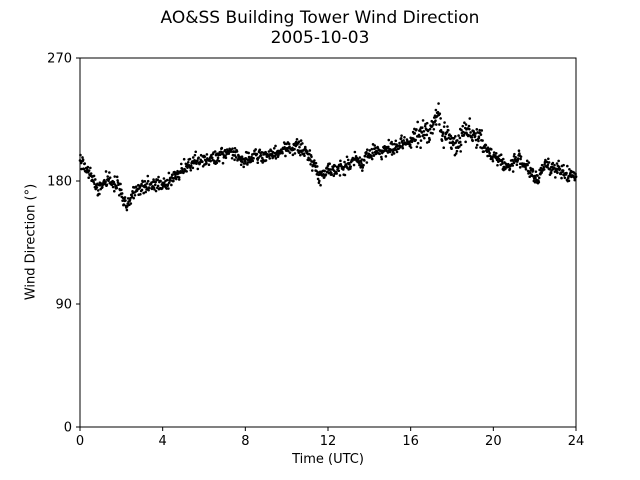  I want to click on x-tick-label: 12, so click(328, 441).